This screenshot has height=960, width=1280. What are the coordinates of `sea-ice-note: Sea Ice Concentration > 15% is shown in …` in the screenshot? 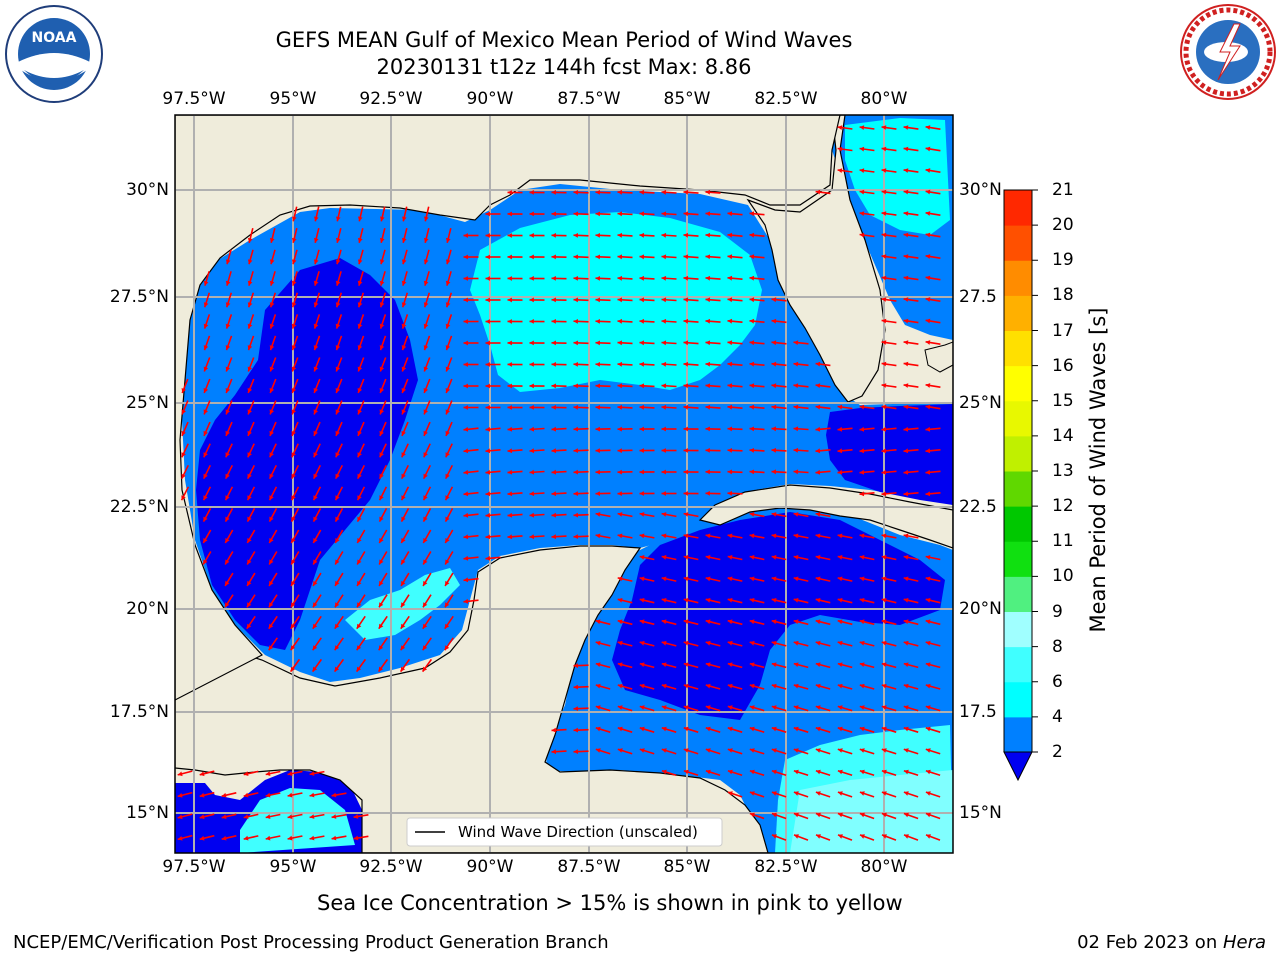 It's located at (610, 903).